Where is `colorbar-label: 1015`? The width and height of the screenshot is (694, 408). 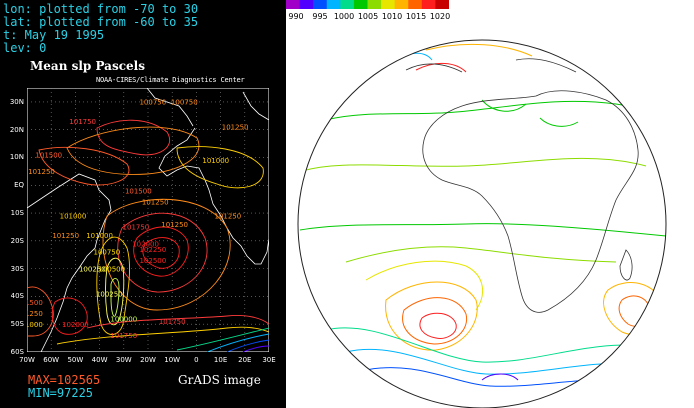 colorbar-label: 1015 is located at coordinates (416, 16).